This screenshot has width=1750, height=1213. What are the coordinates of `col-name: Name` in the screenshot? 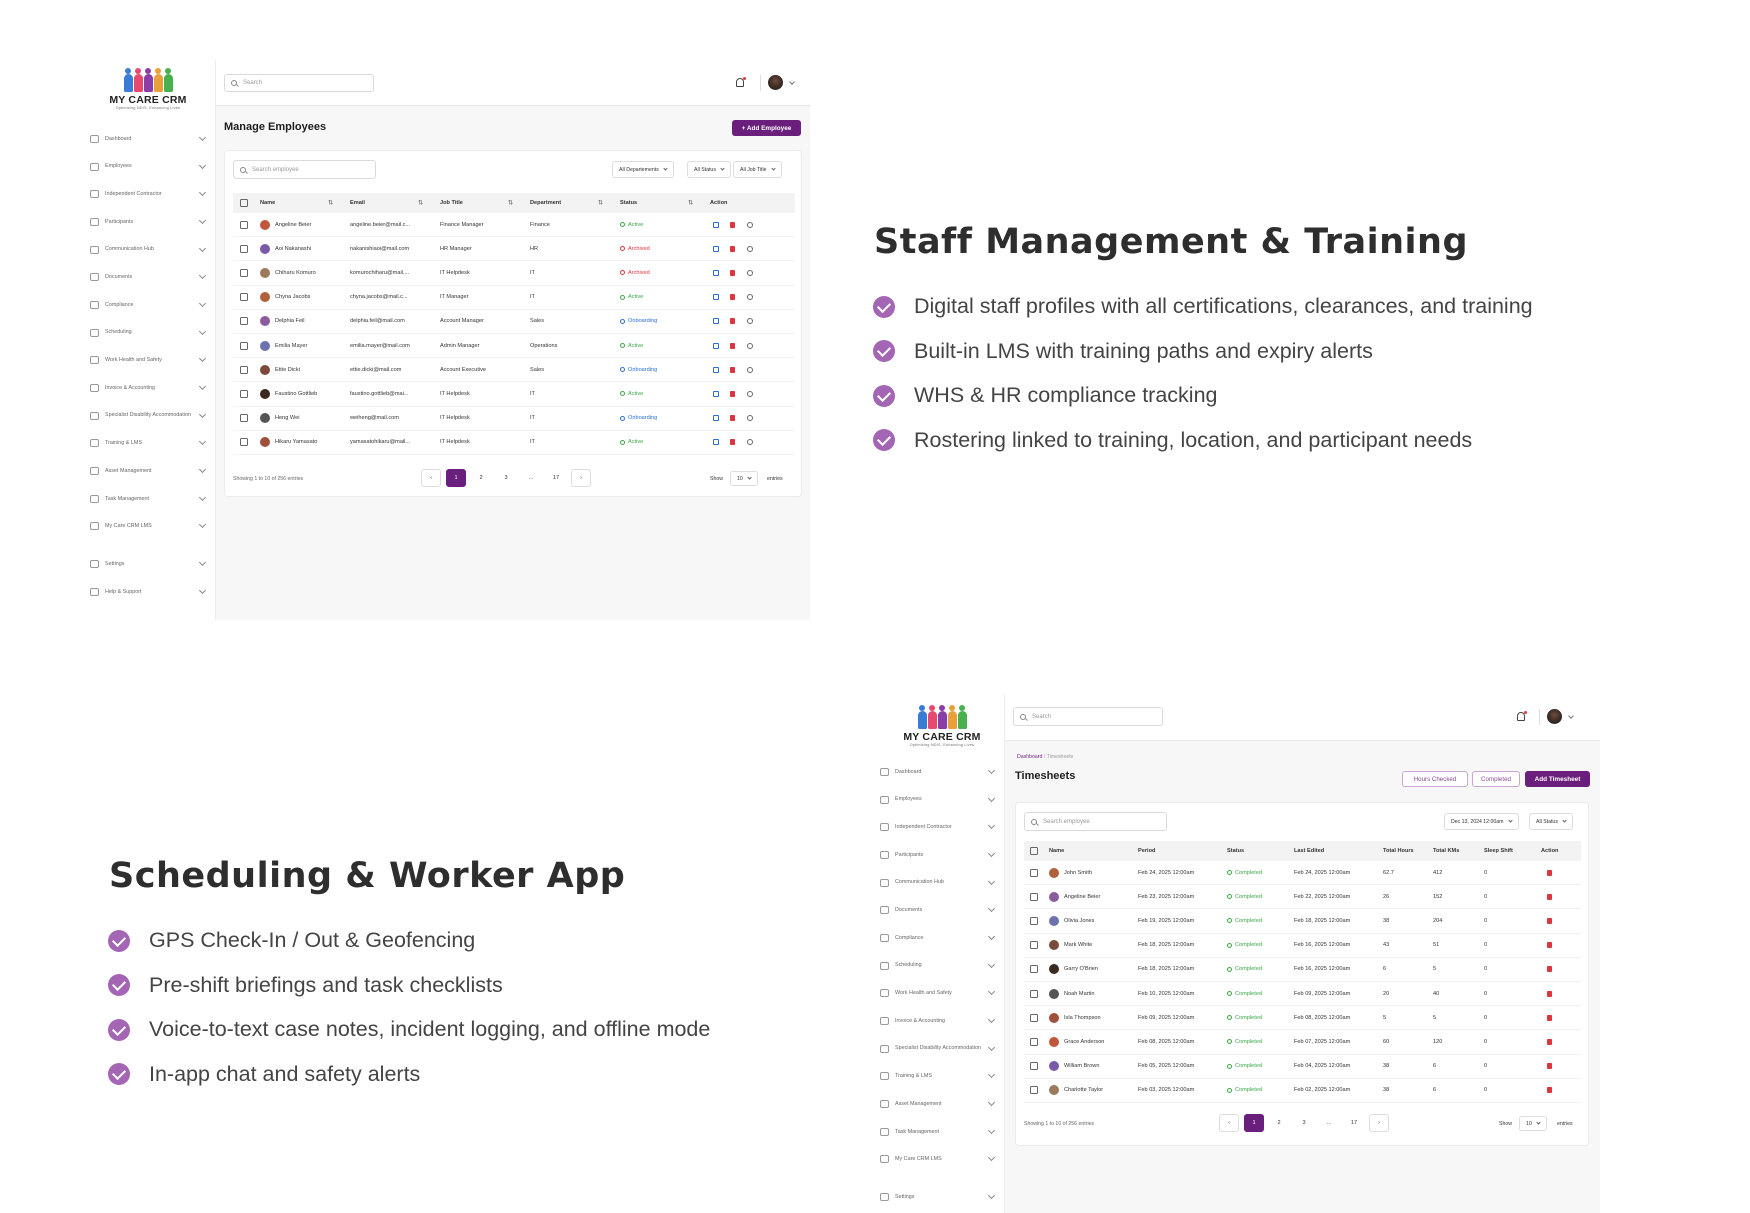 It's located at (1057, 851).